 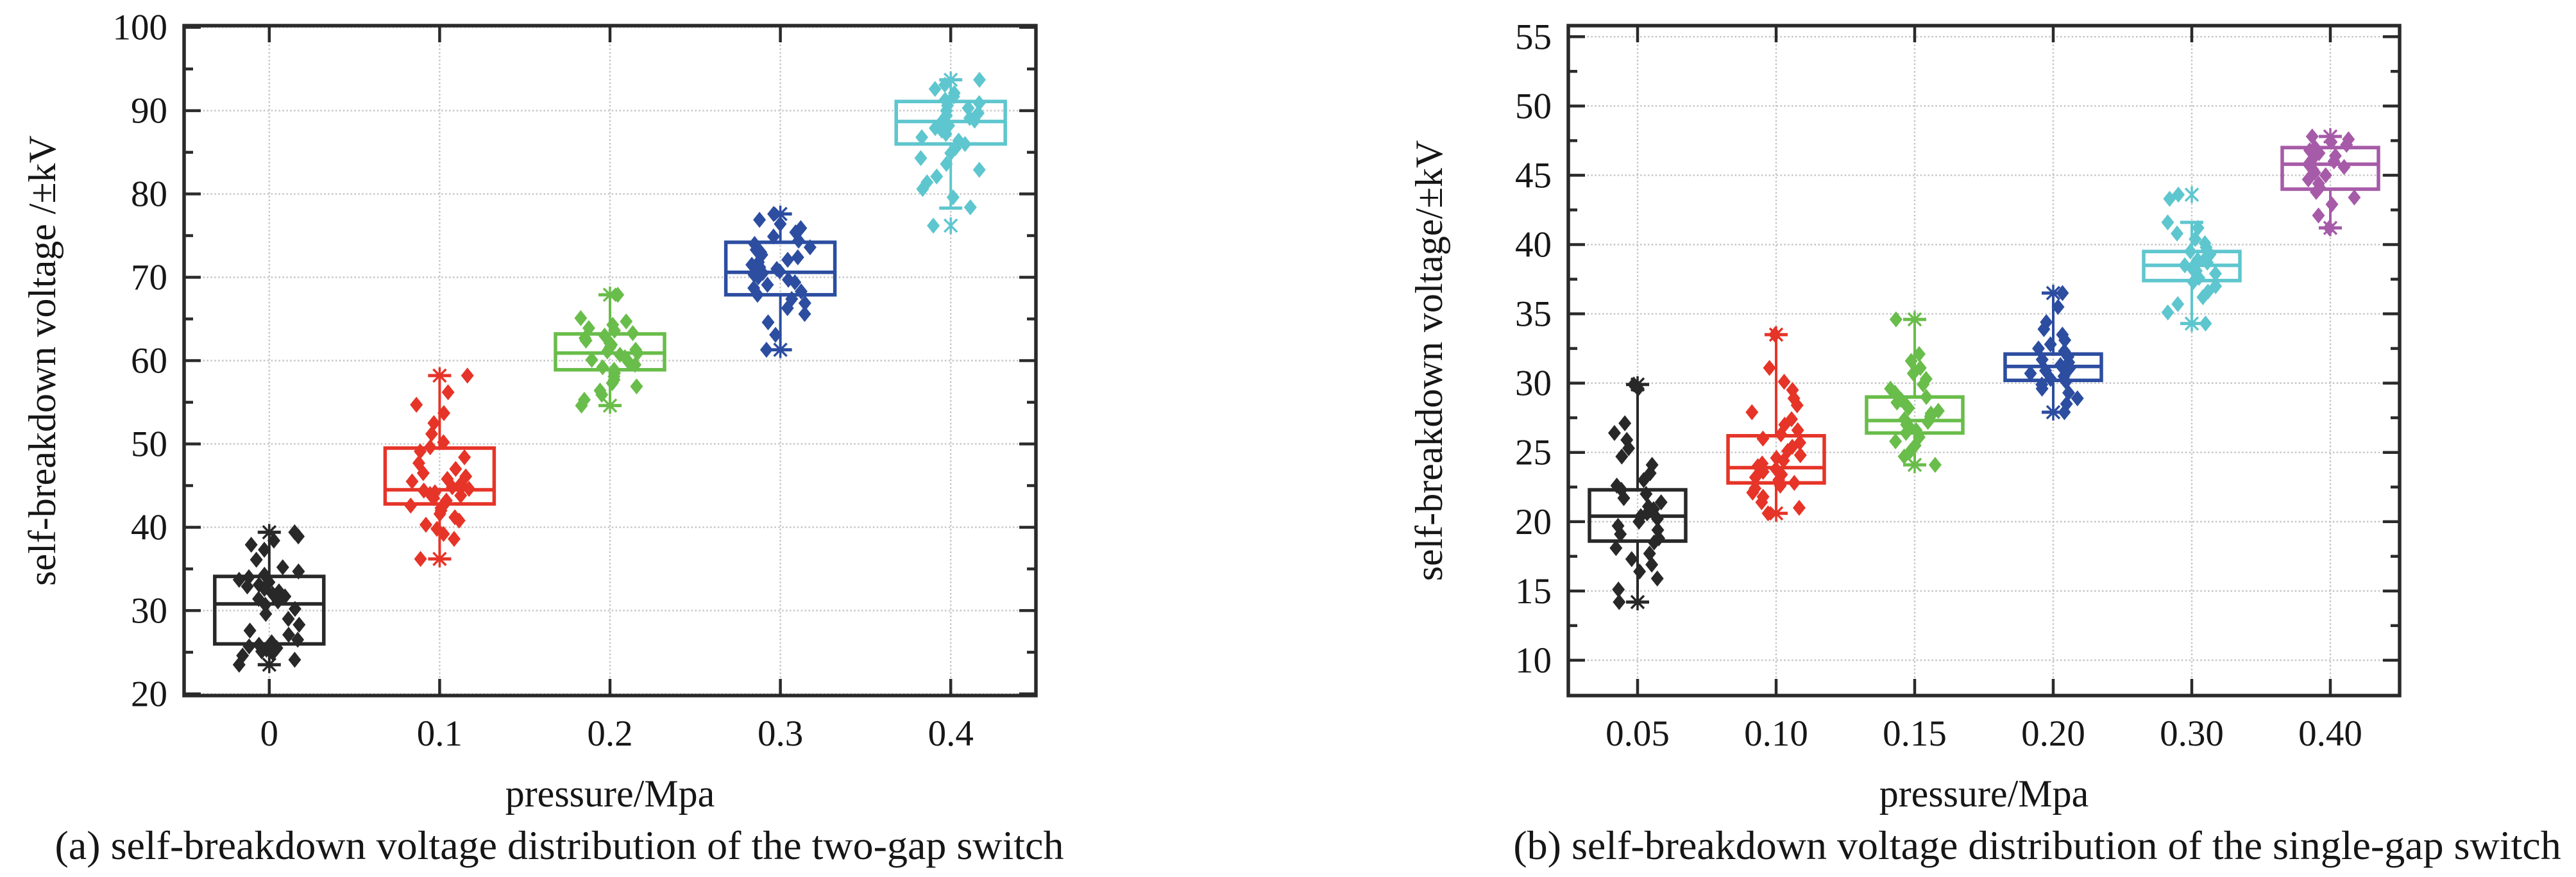 I want to click on y-tick-label: 25, so click(x=1533, y=453).